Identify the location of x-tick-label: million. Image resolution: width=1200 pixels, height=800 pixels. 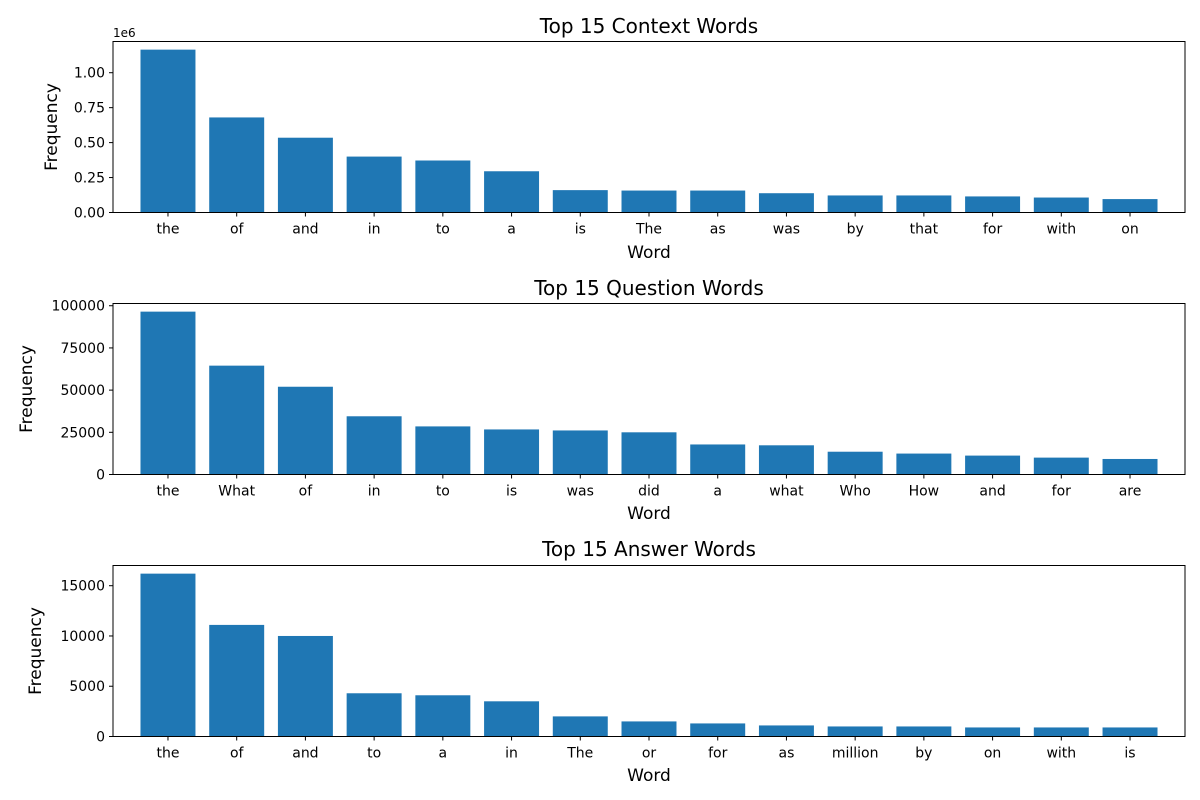
(855, 754).